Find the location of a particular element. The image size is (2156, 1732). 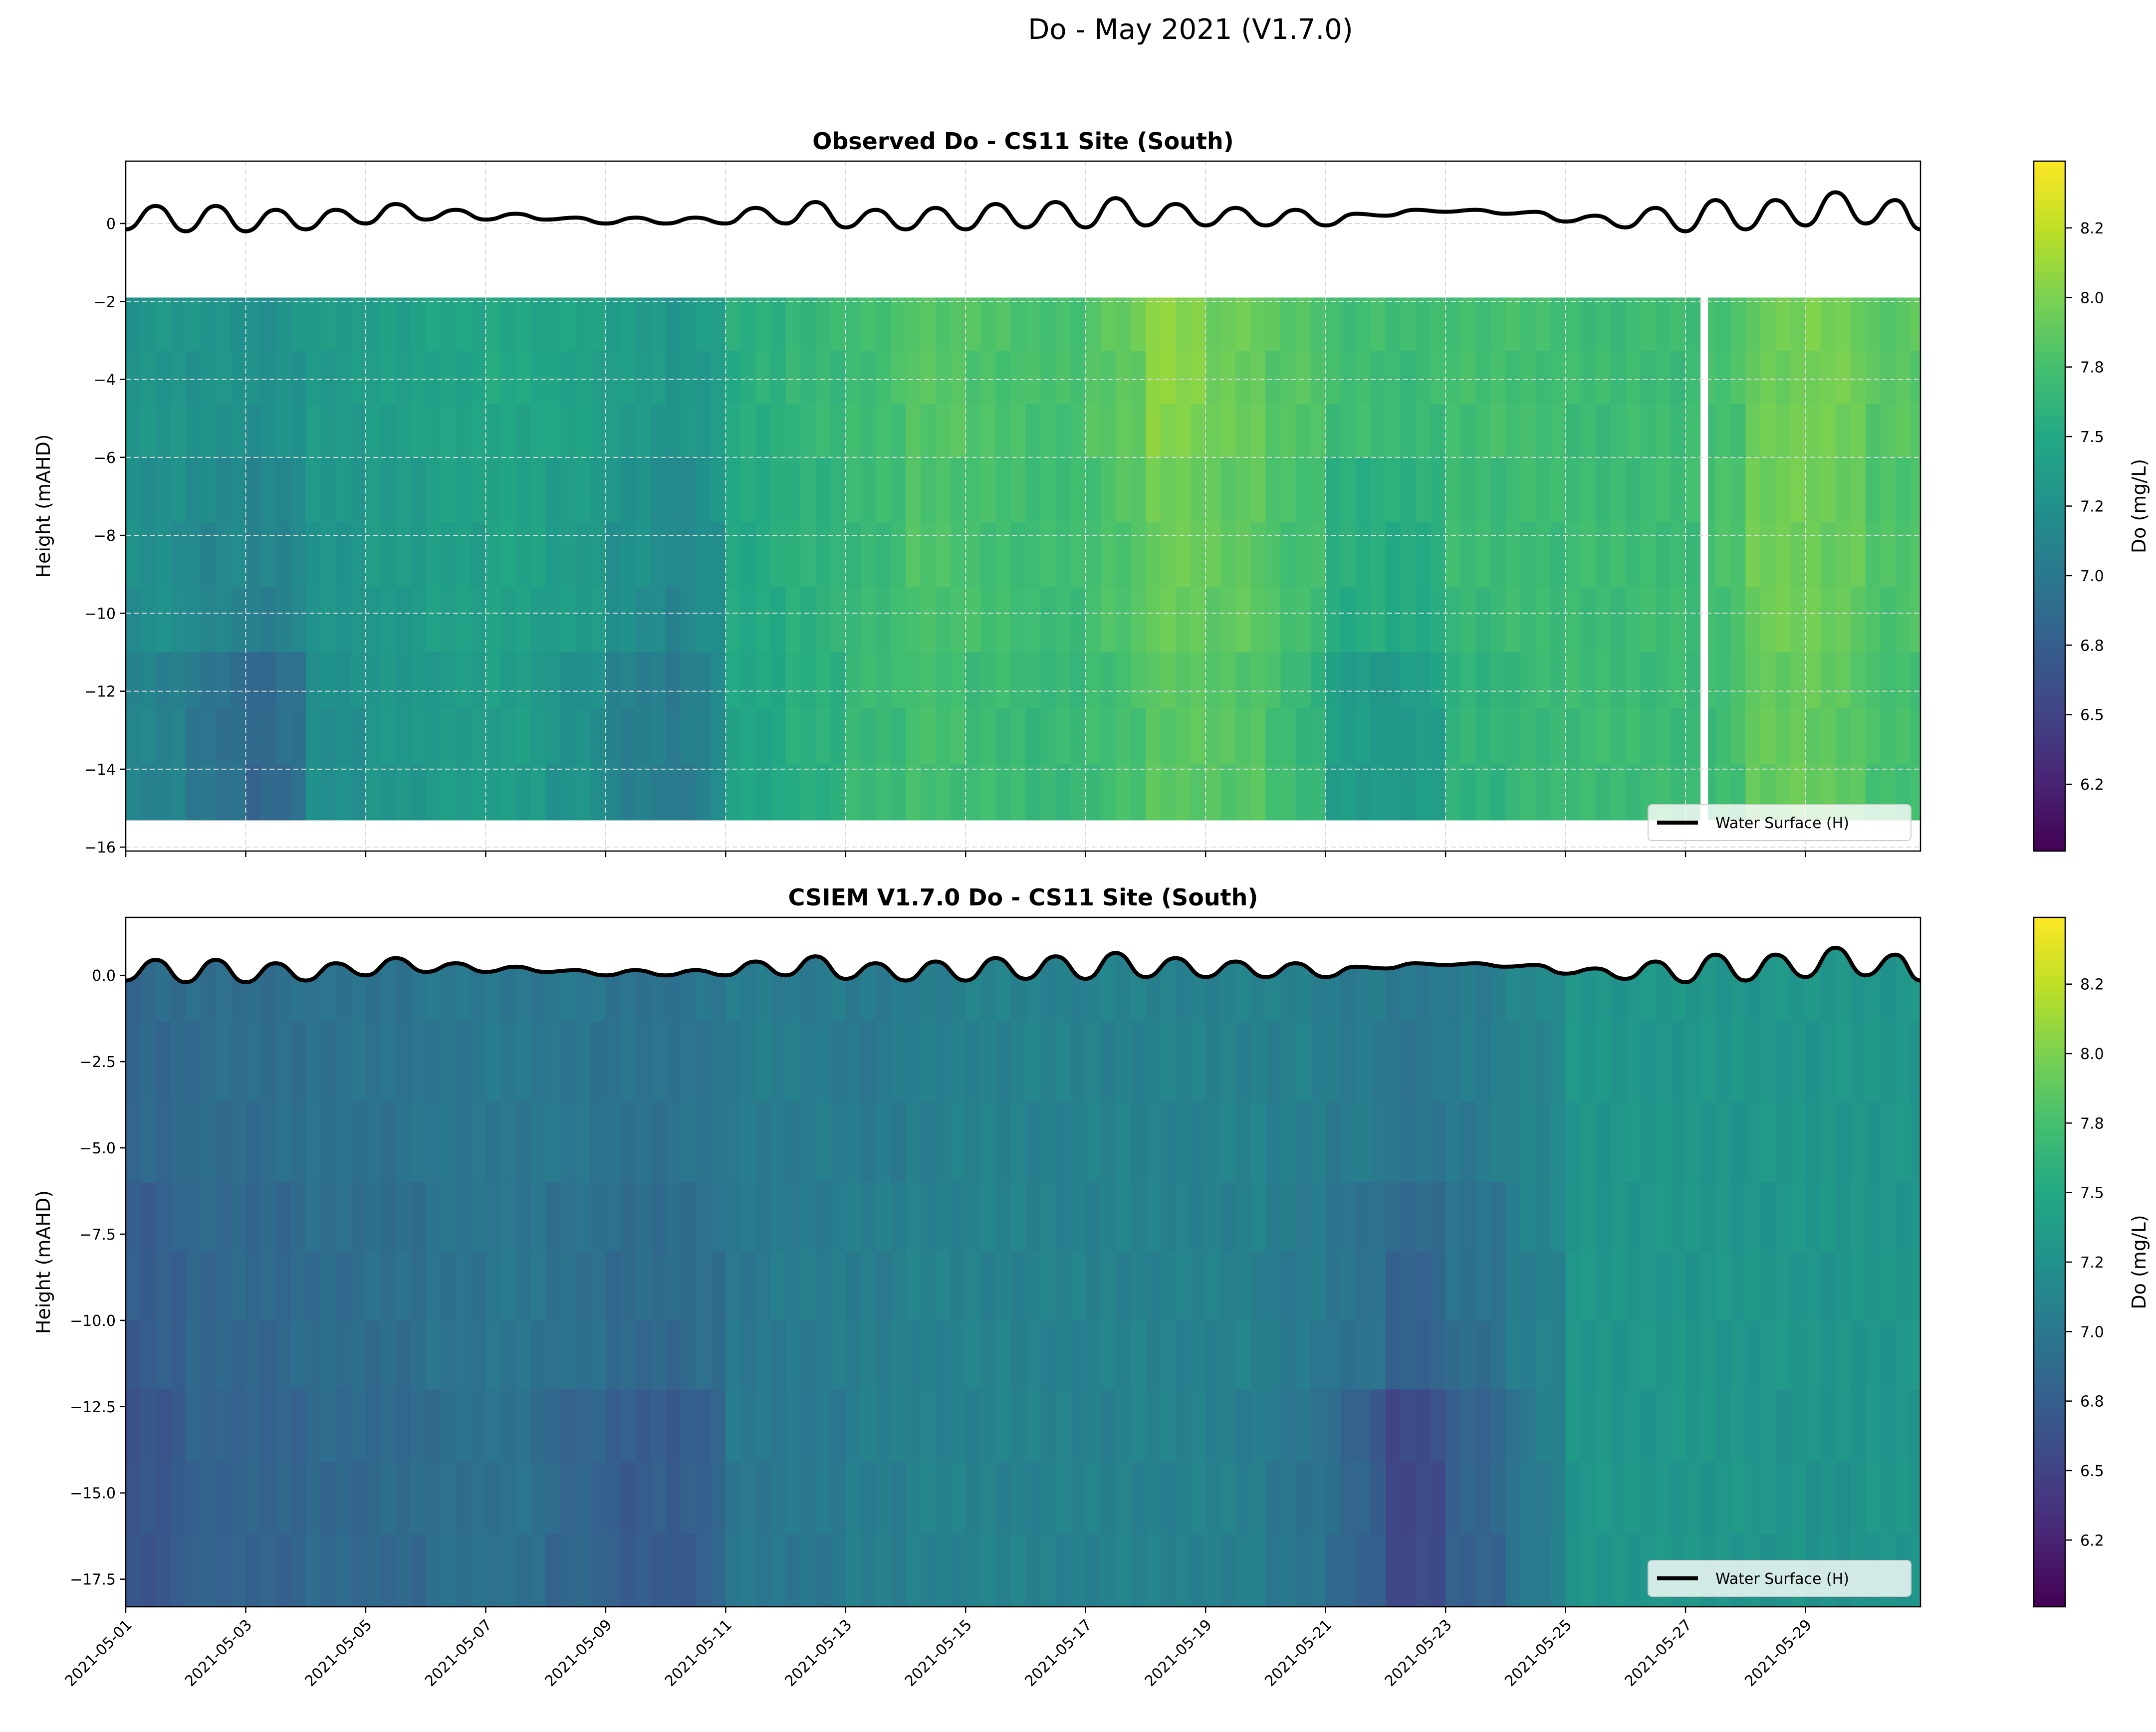

y-tick-label: −14 is located at coordinates (100, 770).